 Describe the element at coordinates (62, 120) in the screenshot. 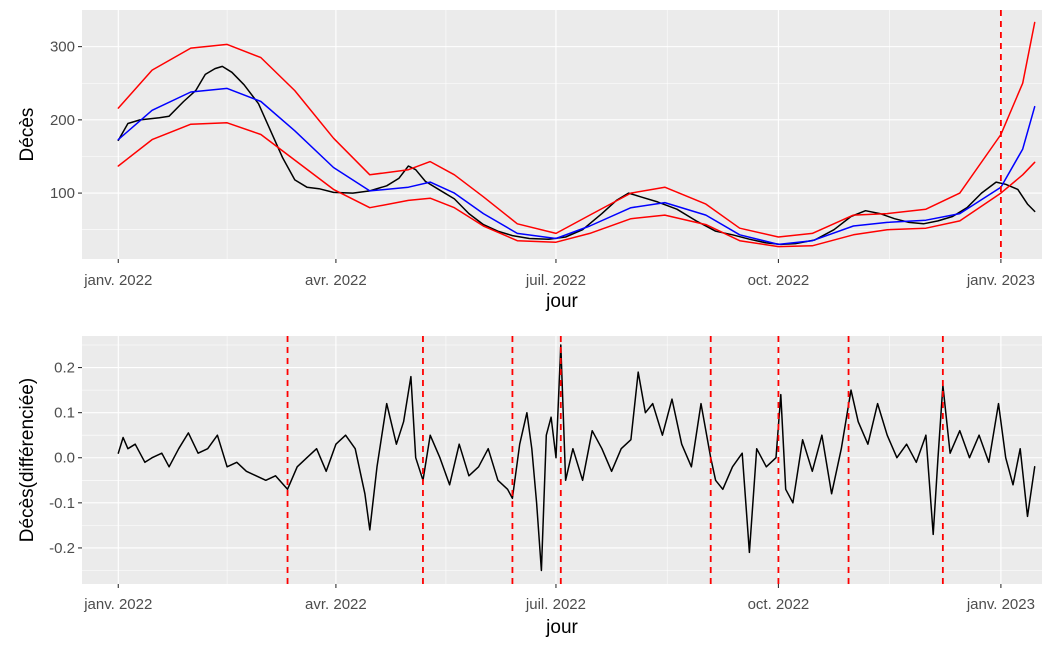

I see `y-tick-label: 200` at that location.